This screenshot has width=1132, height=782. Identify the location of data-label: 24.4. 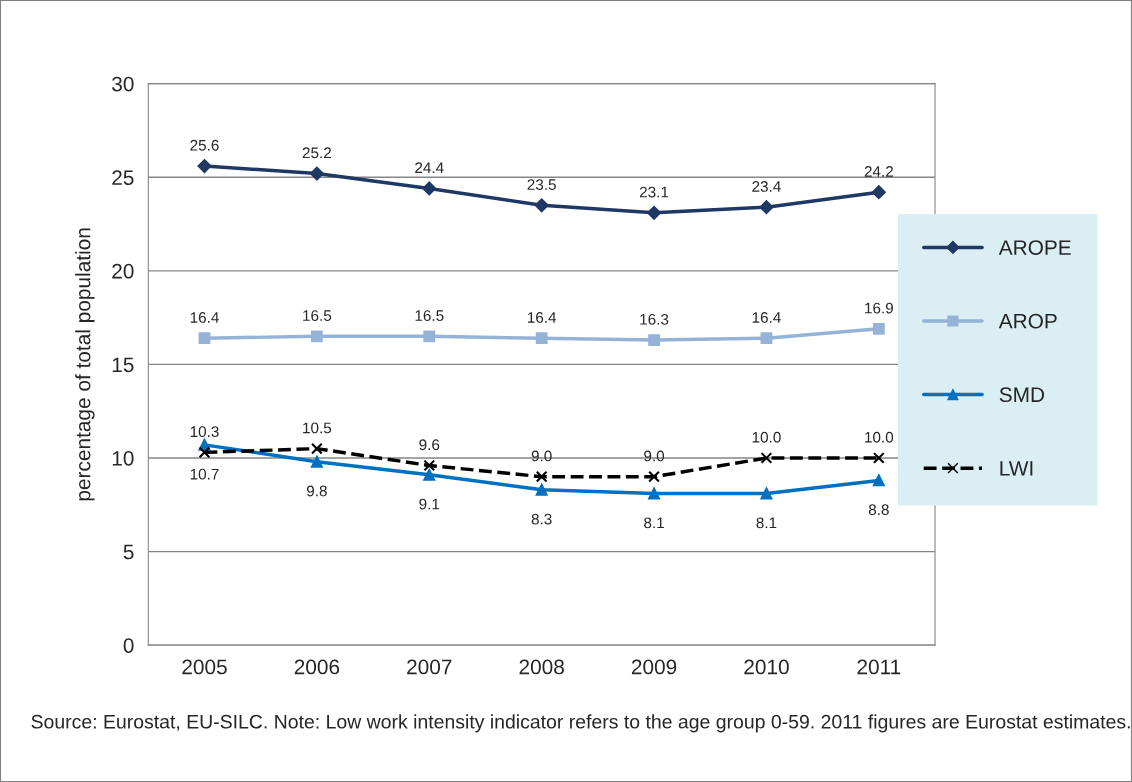
(429, 167).